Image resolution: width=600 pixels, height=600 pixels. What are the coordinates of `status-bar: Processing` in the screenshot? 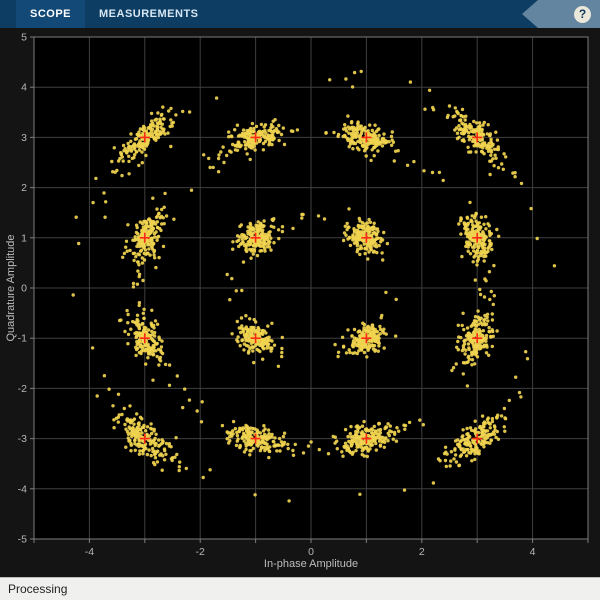 It's located at (300, 588).